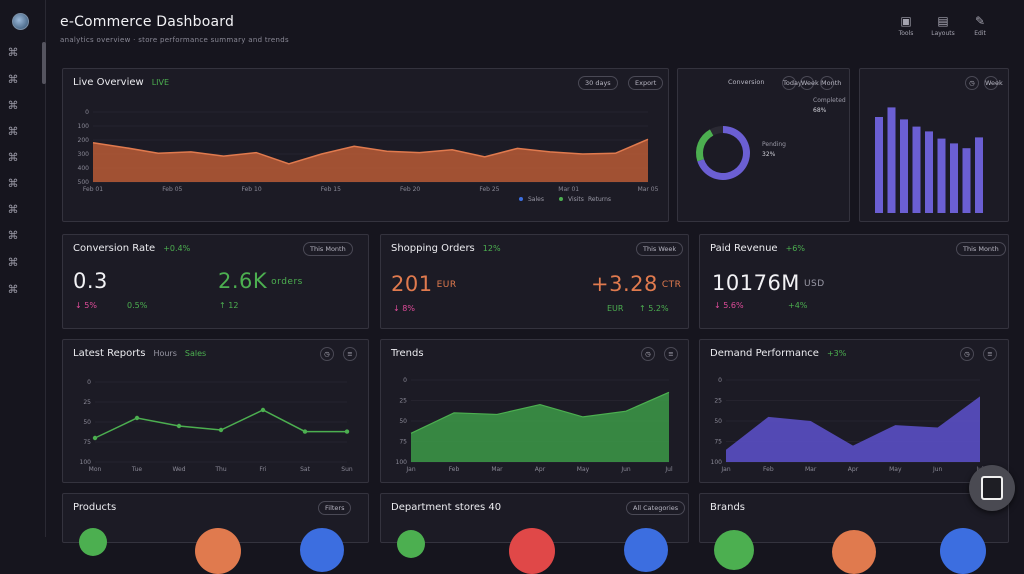  Describe the element at coordinates (943, 21) in the screenshot. I see `layout-icon: ▤` at that location.